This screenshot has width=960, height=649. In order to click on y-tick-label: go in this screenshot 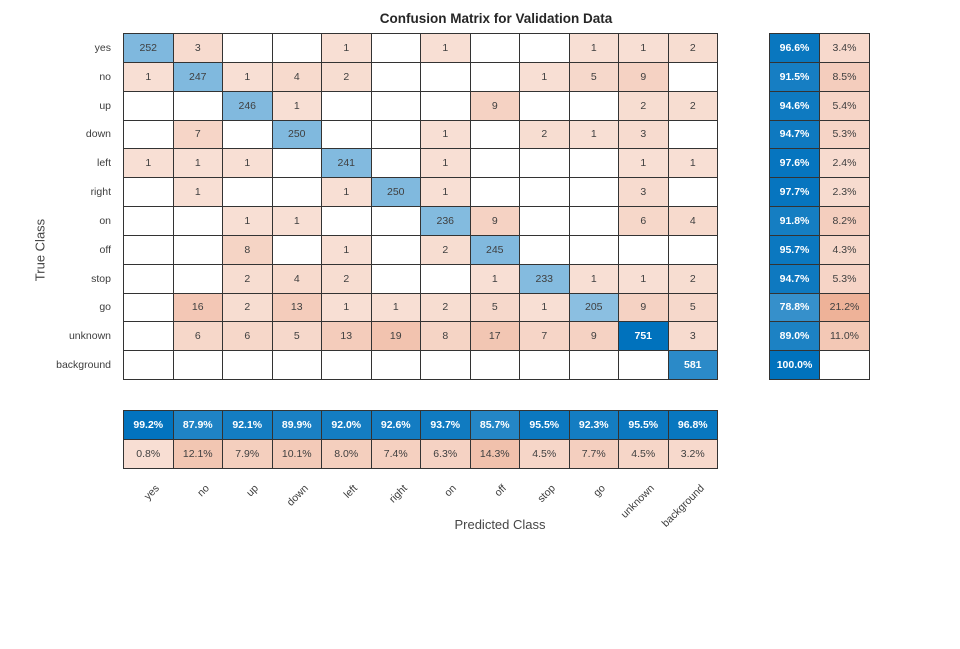, I will do `click(105, 307)`.